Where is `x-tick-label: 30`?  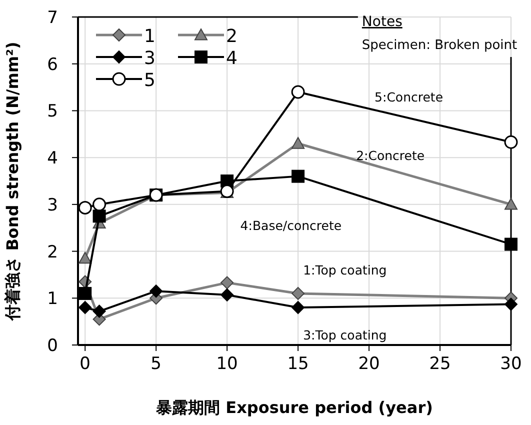 x-tick-label: 30 is located at coordinates (511, 364).